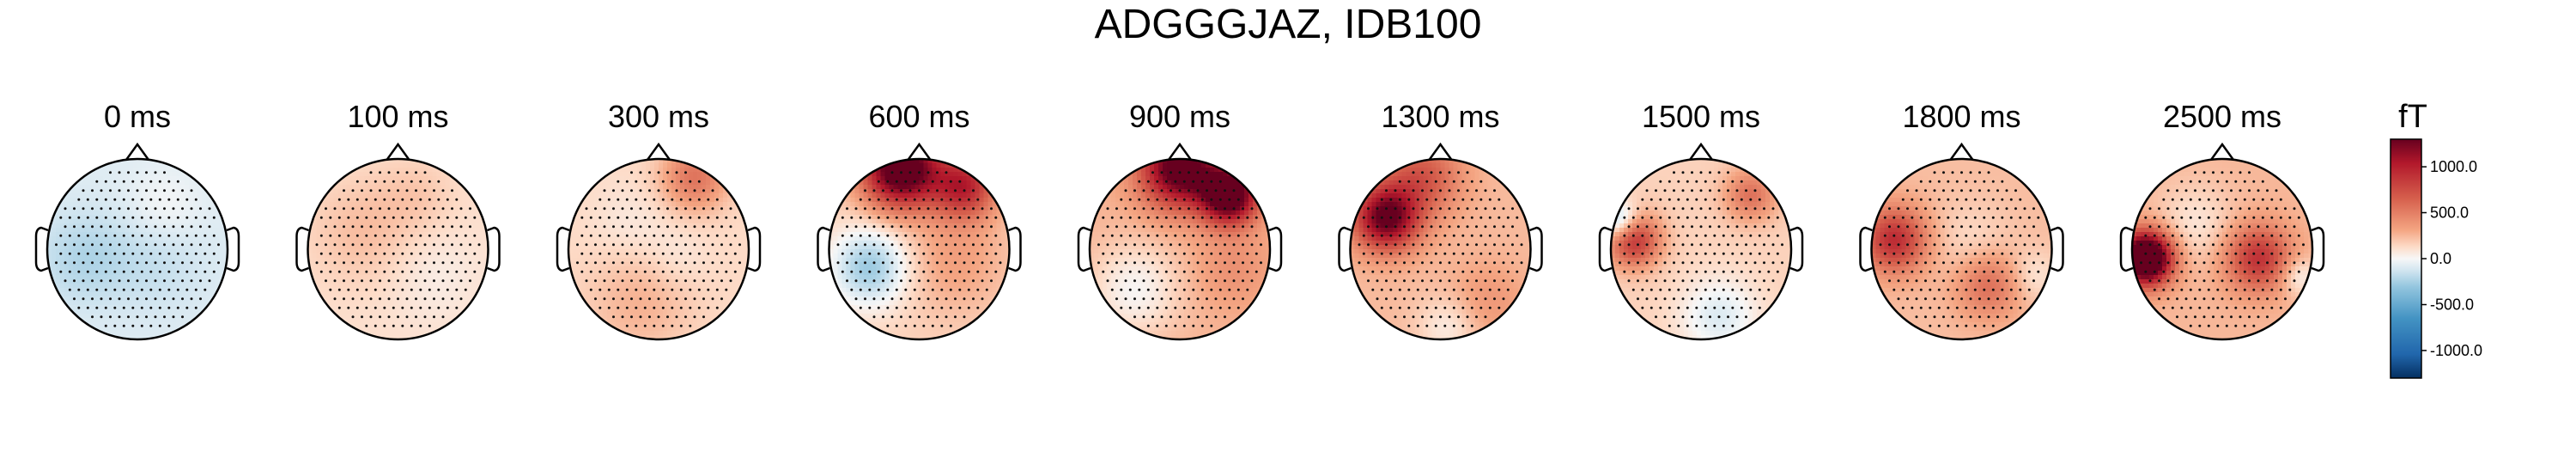 This screenshot has height=464, width=2576. What do you see at coordinates (918, 116) in the screenshot?
I see `topomap-time-label: 600 ms` at bounding box center [918, 116].